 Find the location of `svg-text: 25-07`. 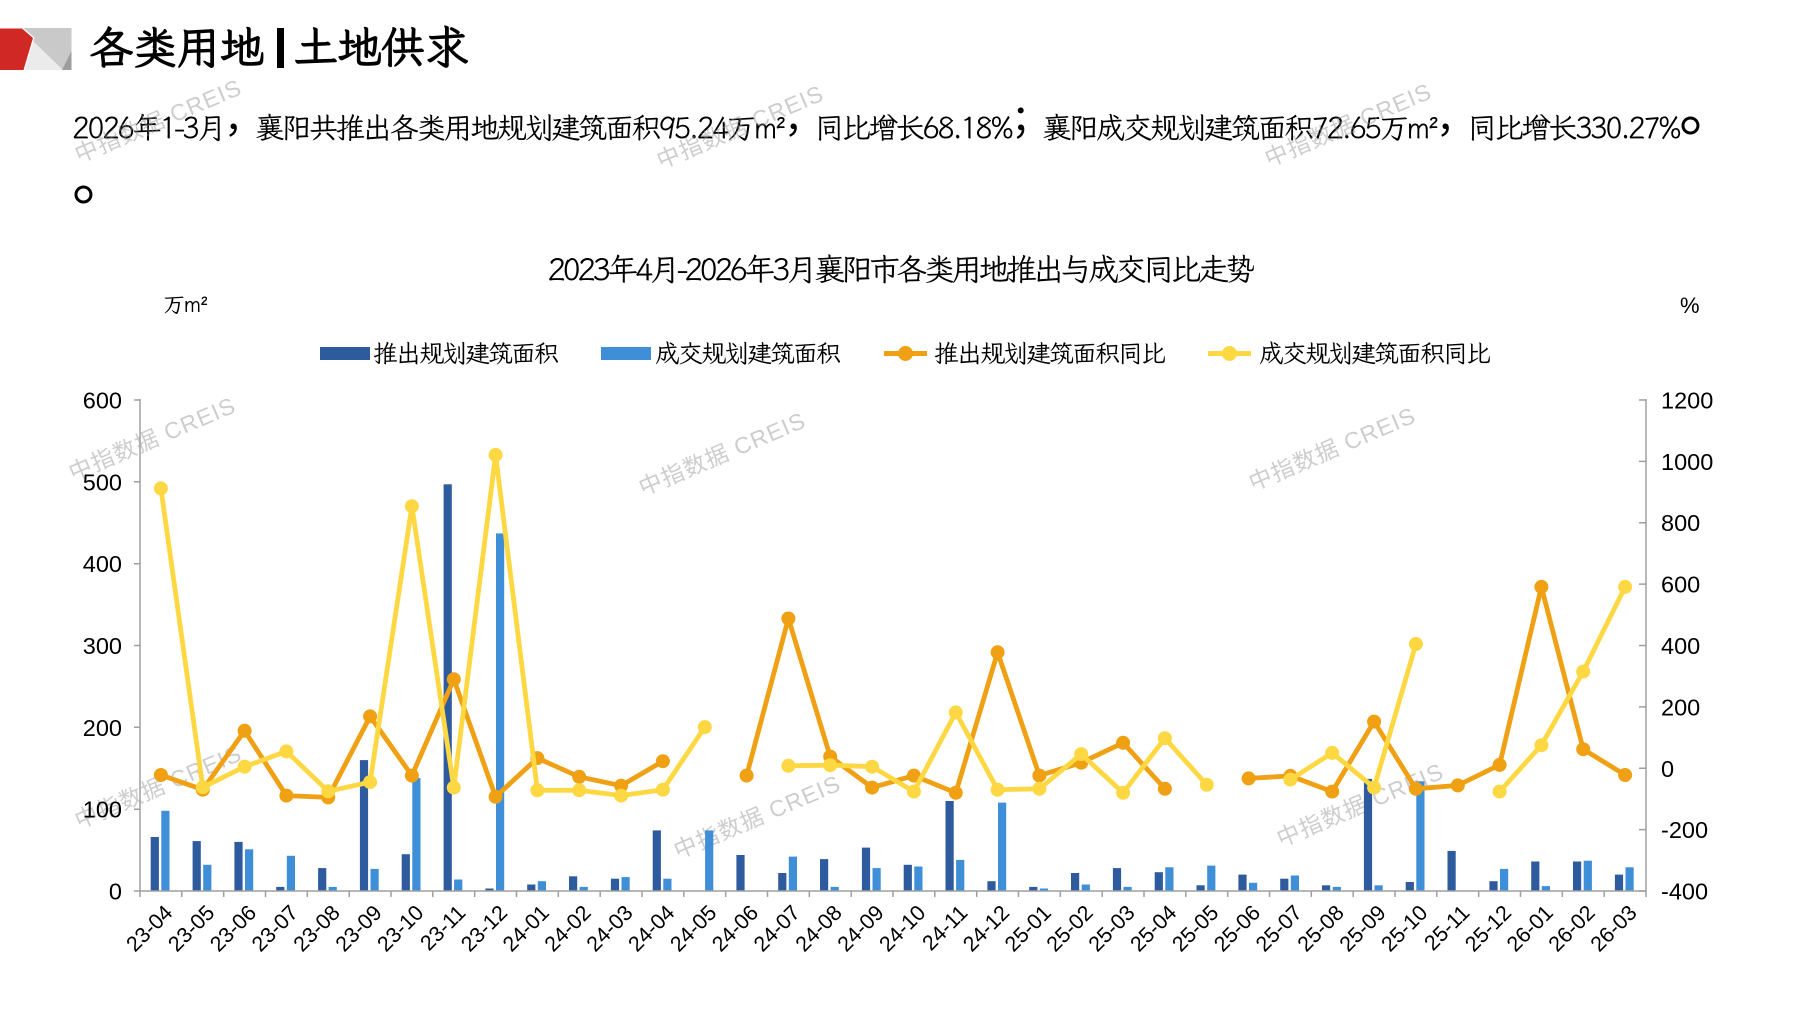

svg-text: 25-07 is located at coordinates (1279, 929).